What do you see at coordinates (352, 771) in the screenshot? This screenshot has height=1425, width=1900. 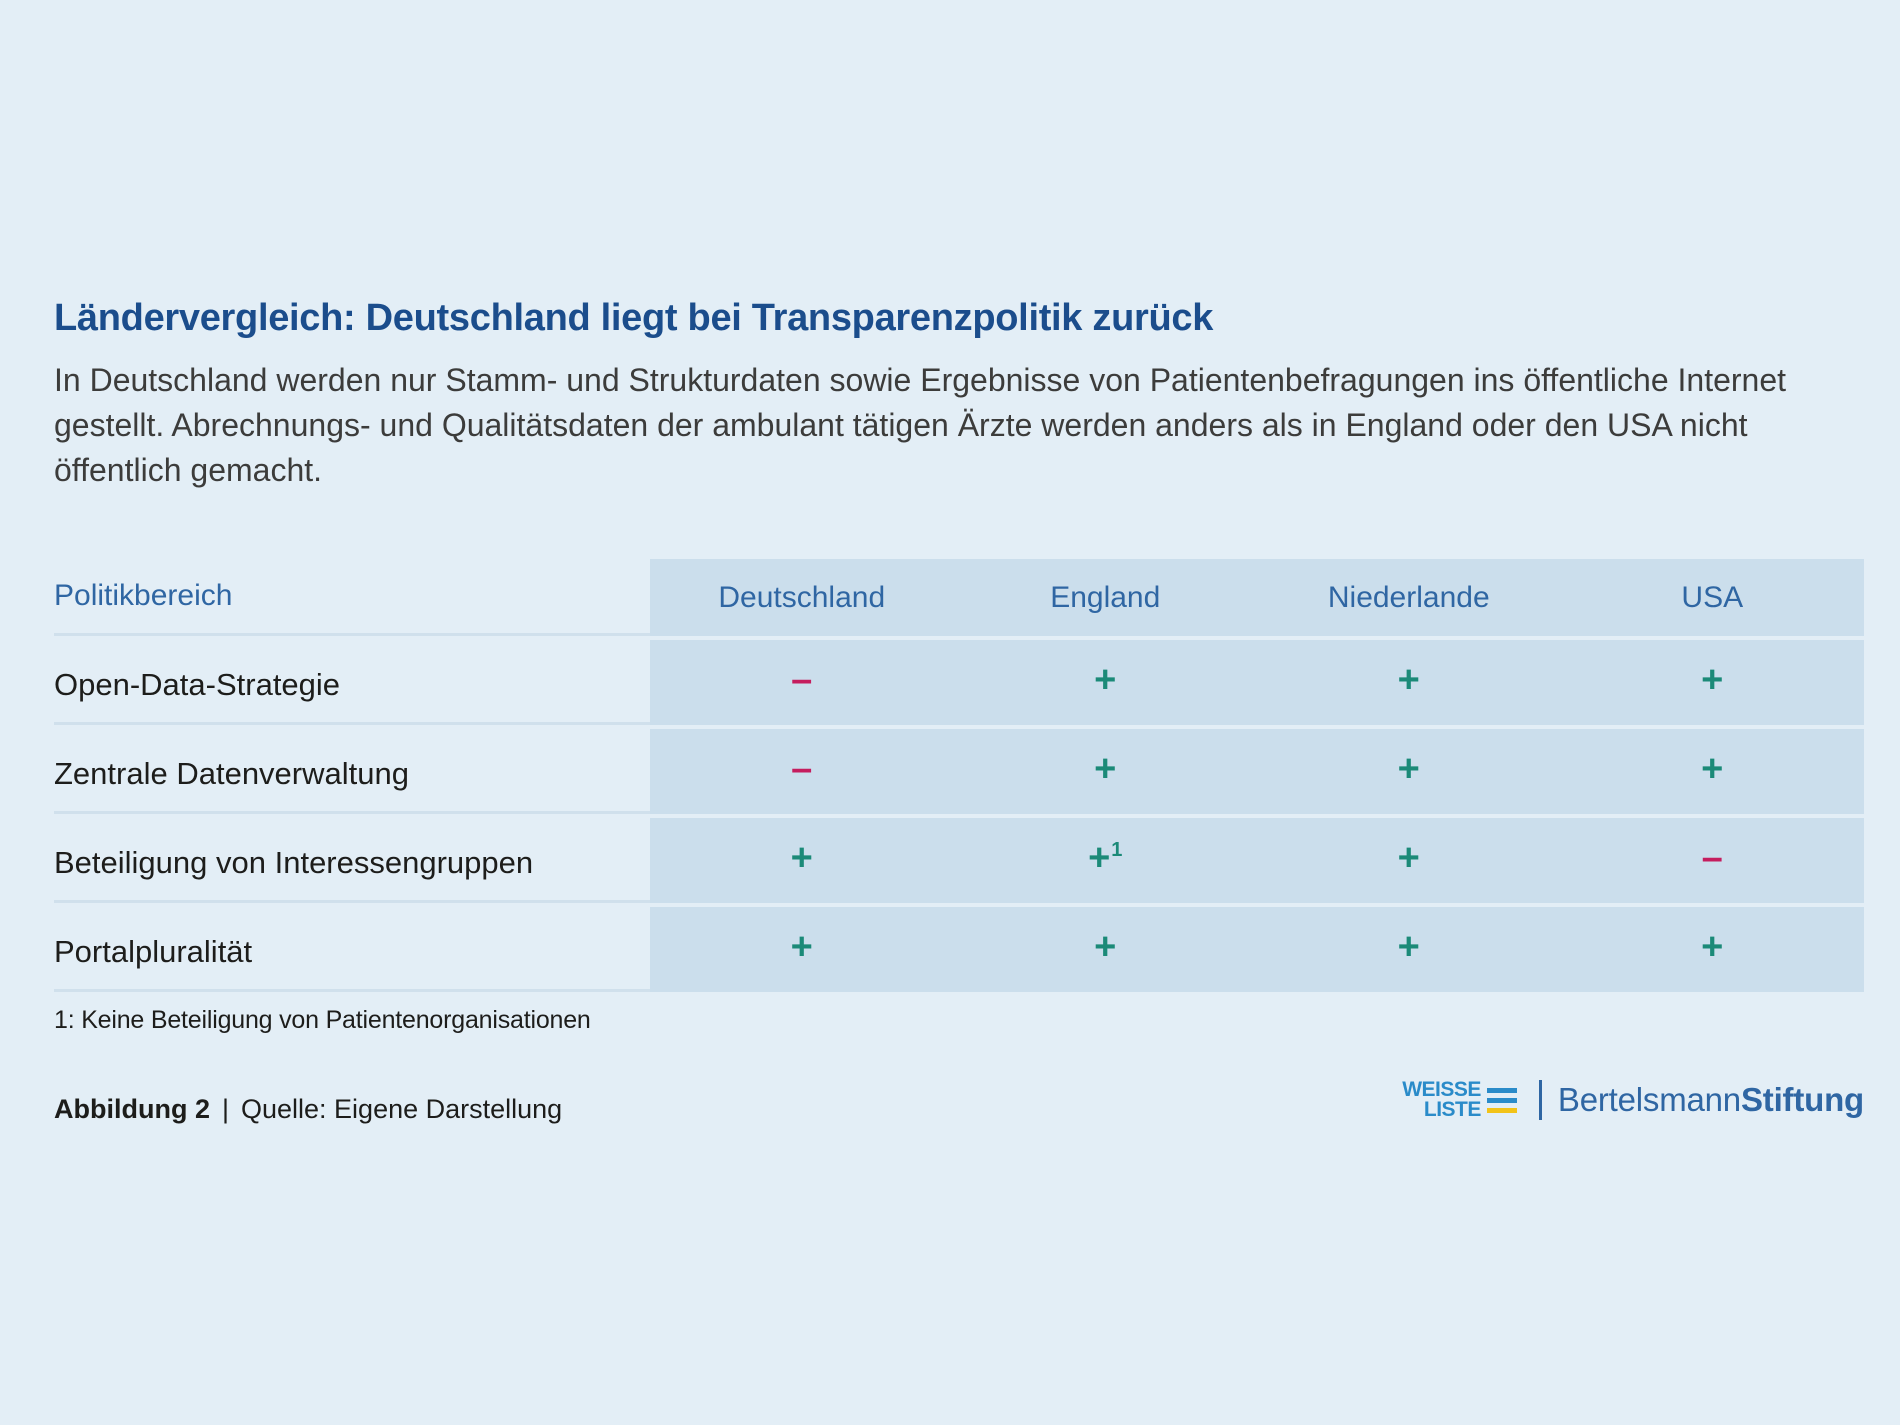 I see `row-label: Zentrale Datenverwaltung` at bounding box center [352, 771].